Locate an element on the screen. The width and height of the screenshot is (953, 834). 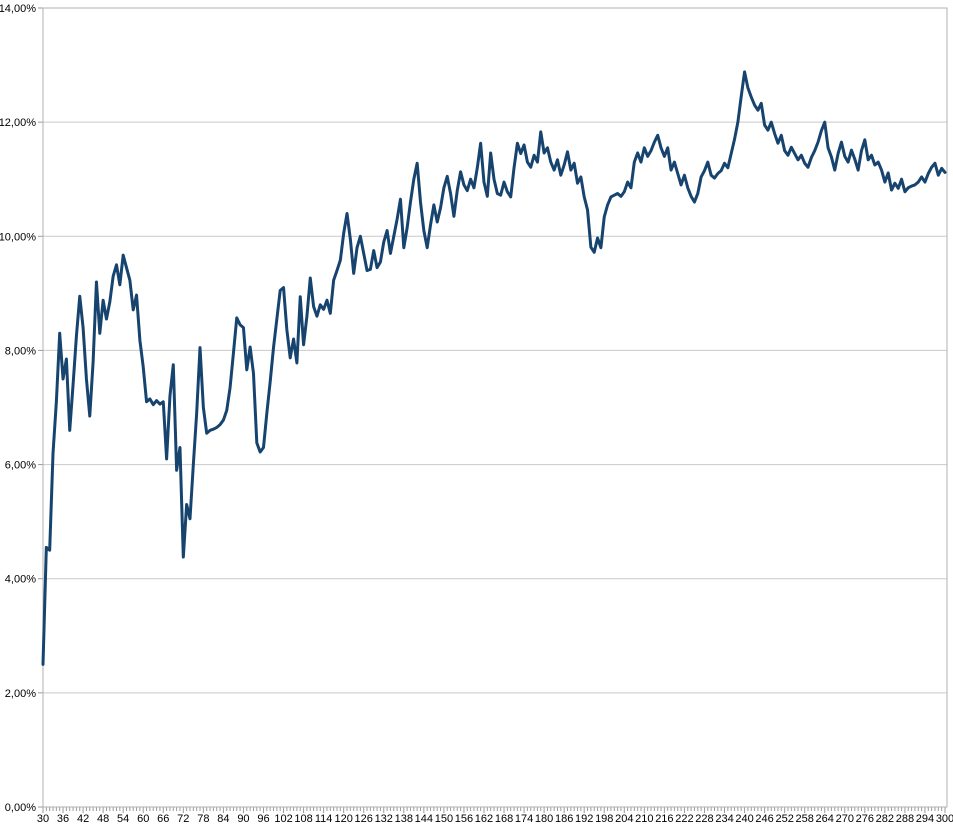
x-axis-label: 60 is located at coordinates (143, 819).